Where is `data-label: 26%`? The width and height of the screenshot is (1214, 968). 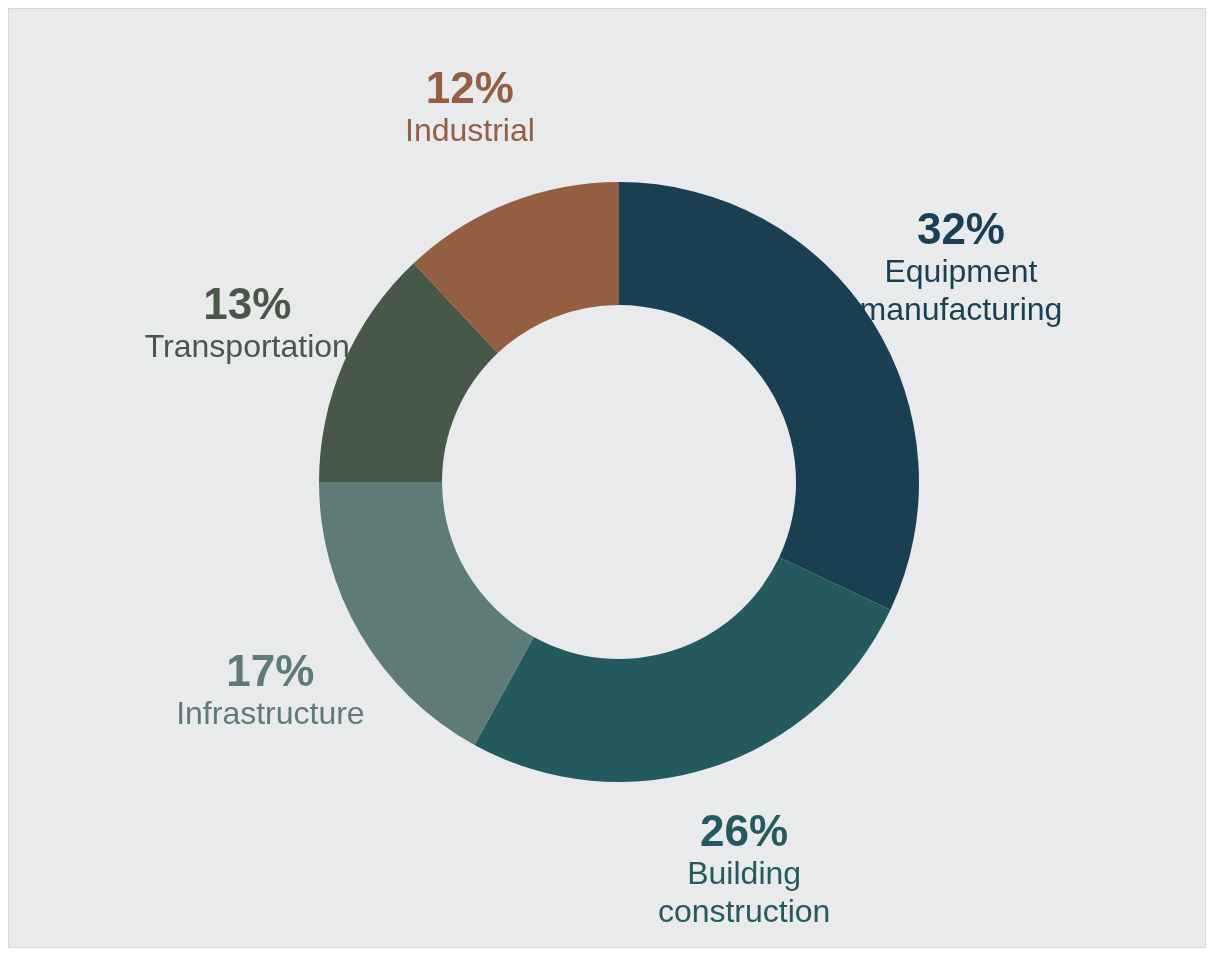 data-label: 26% is located at coordinates (744, 831).